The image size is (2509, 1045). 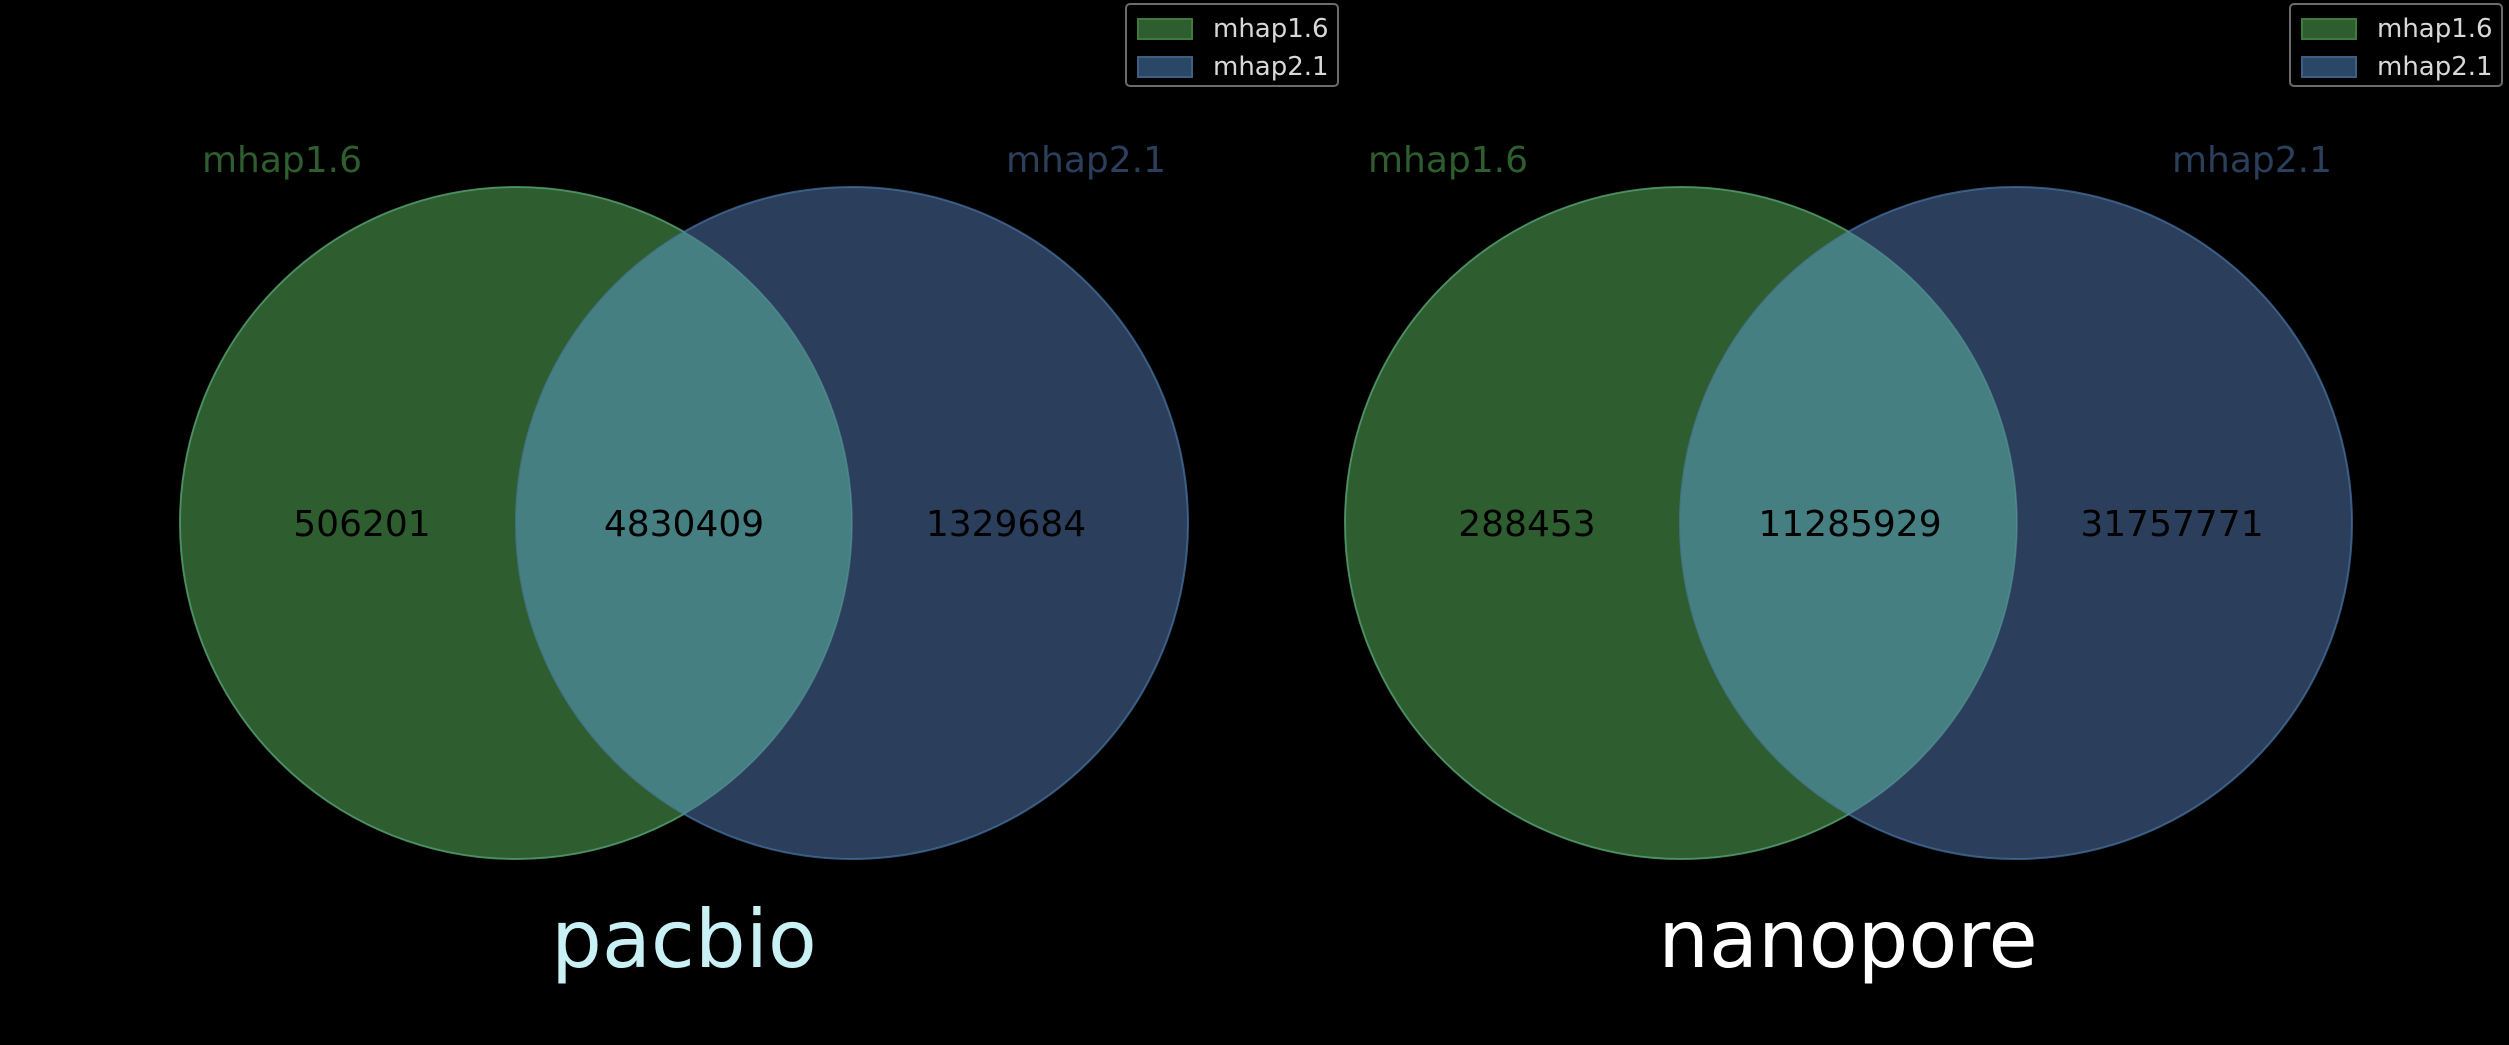 I want to click on region-only-a-count: 506201, so click(x=361, y=524).